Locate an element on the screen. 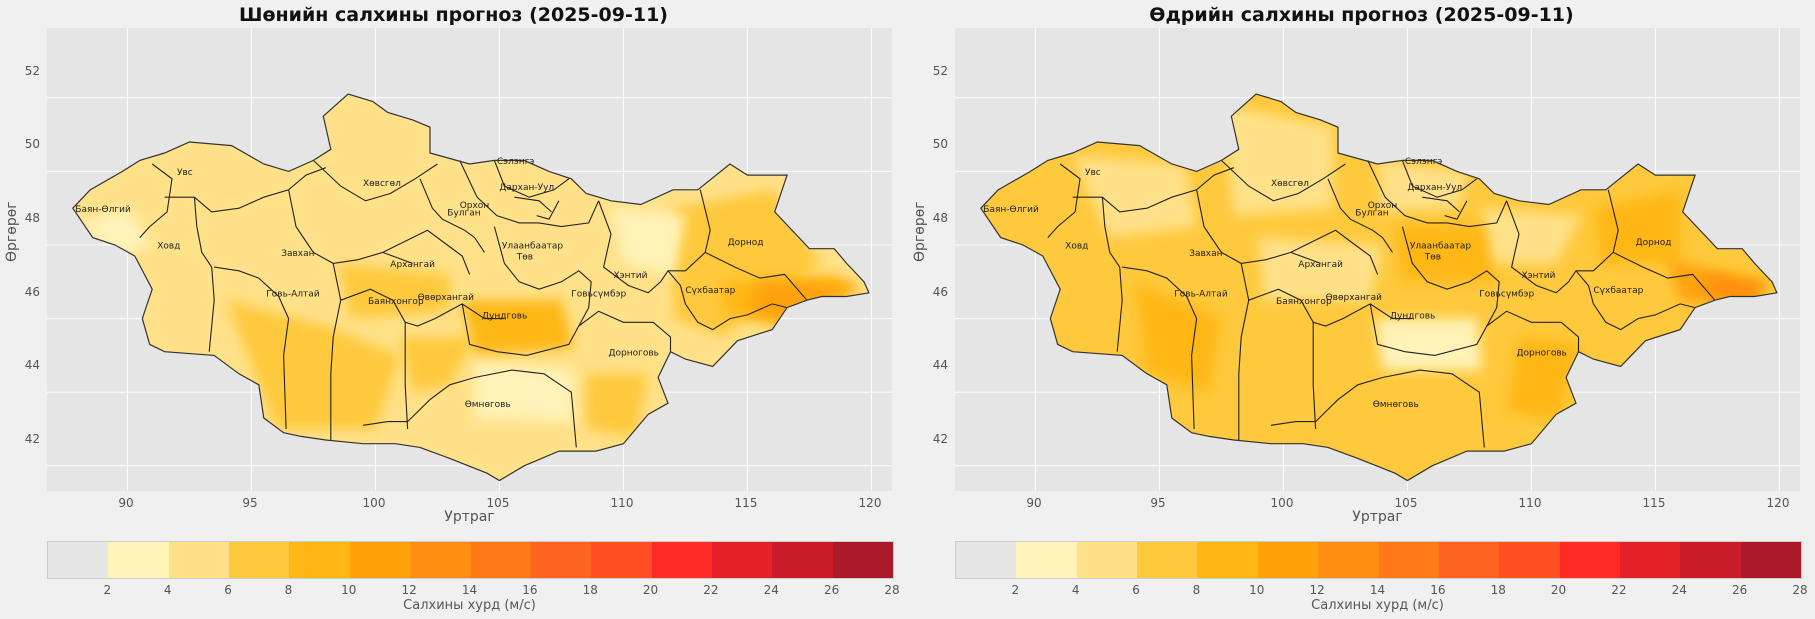 This screenshot has width=1815, height=619. x-tick: 90 is located at coordinates (1034, 503).